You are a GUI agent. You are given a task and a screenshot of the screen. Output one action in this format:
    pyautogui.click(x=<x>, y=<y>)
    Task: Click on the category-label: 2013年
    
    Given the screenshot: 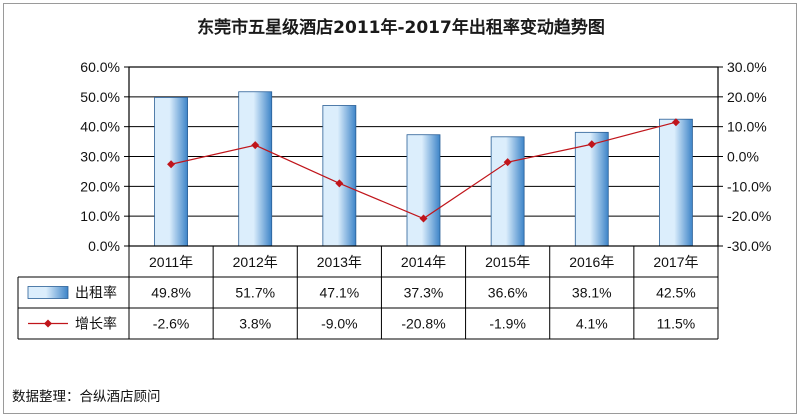 What is the action you would take?
    pyautogui.click(x=339, y=262)
    